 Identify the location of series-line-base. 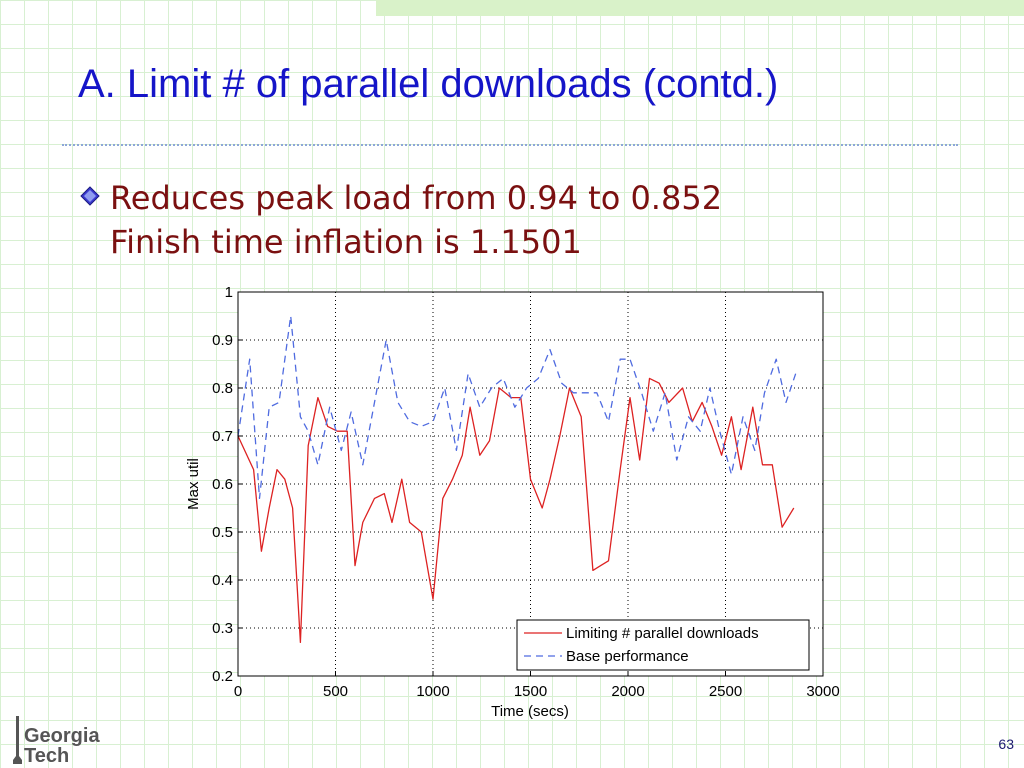
(517, 407).